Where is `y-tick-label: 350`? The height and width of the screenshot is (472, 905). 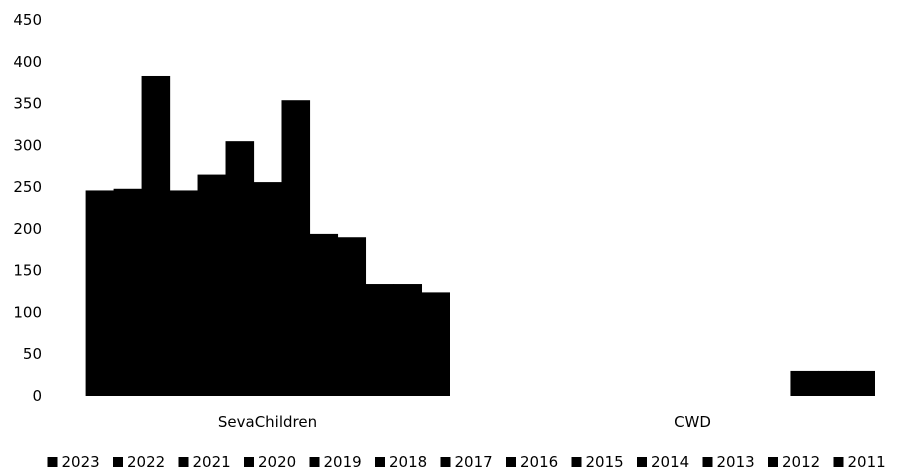
y-tick-label: 350 is located at coordinates (27, 104).